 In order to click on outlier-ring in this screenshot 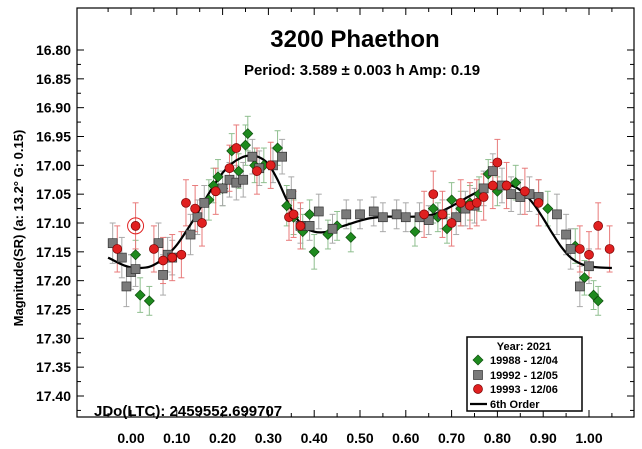, I will do `click(136, 226)`.